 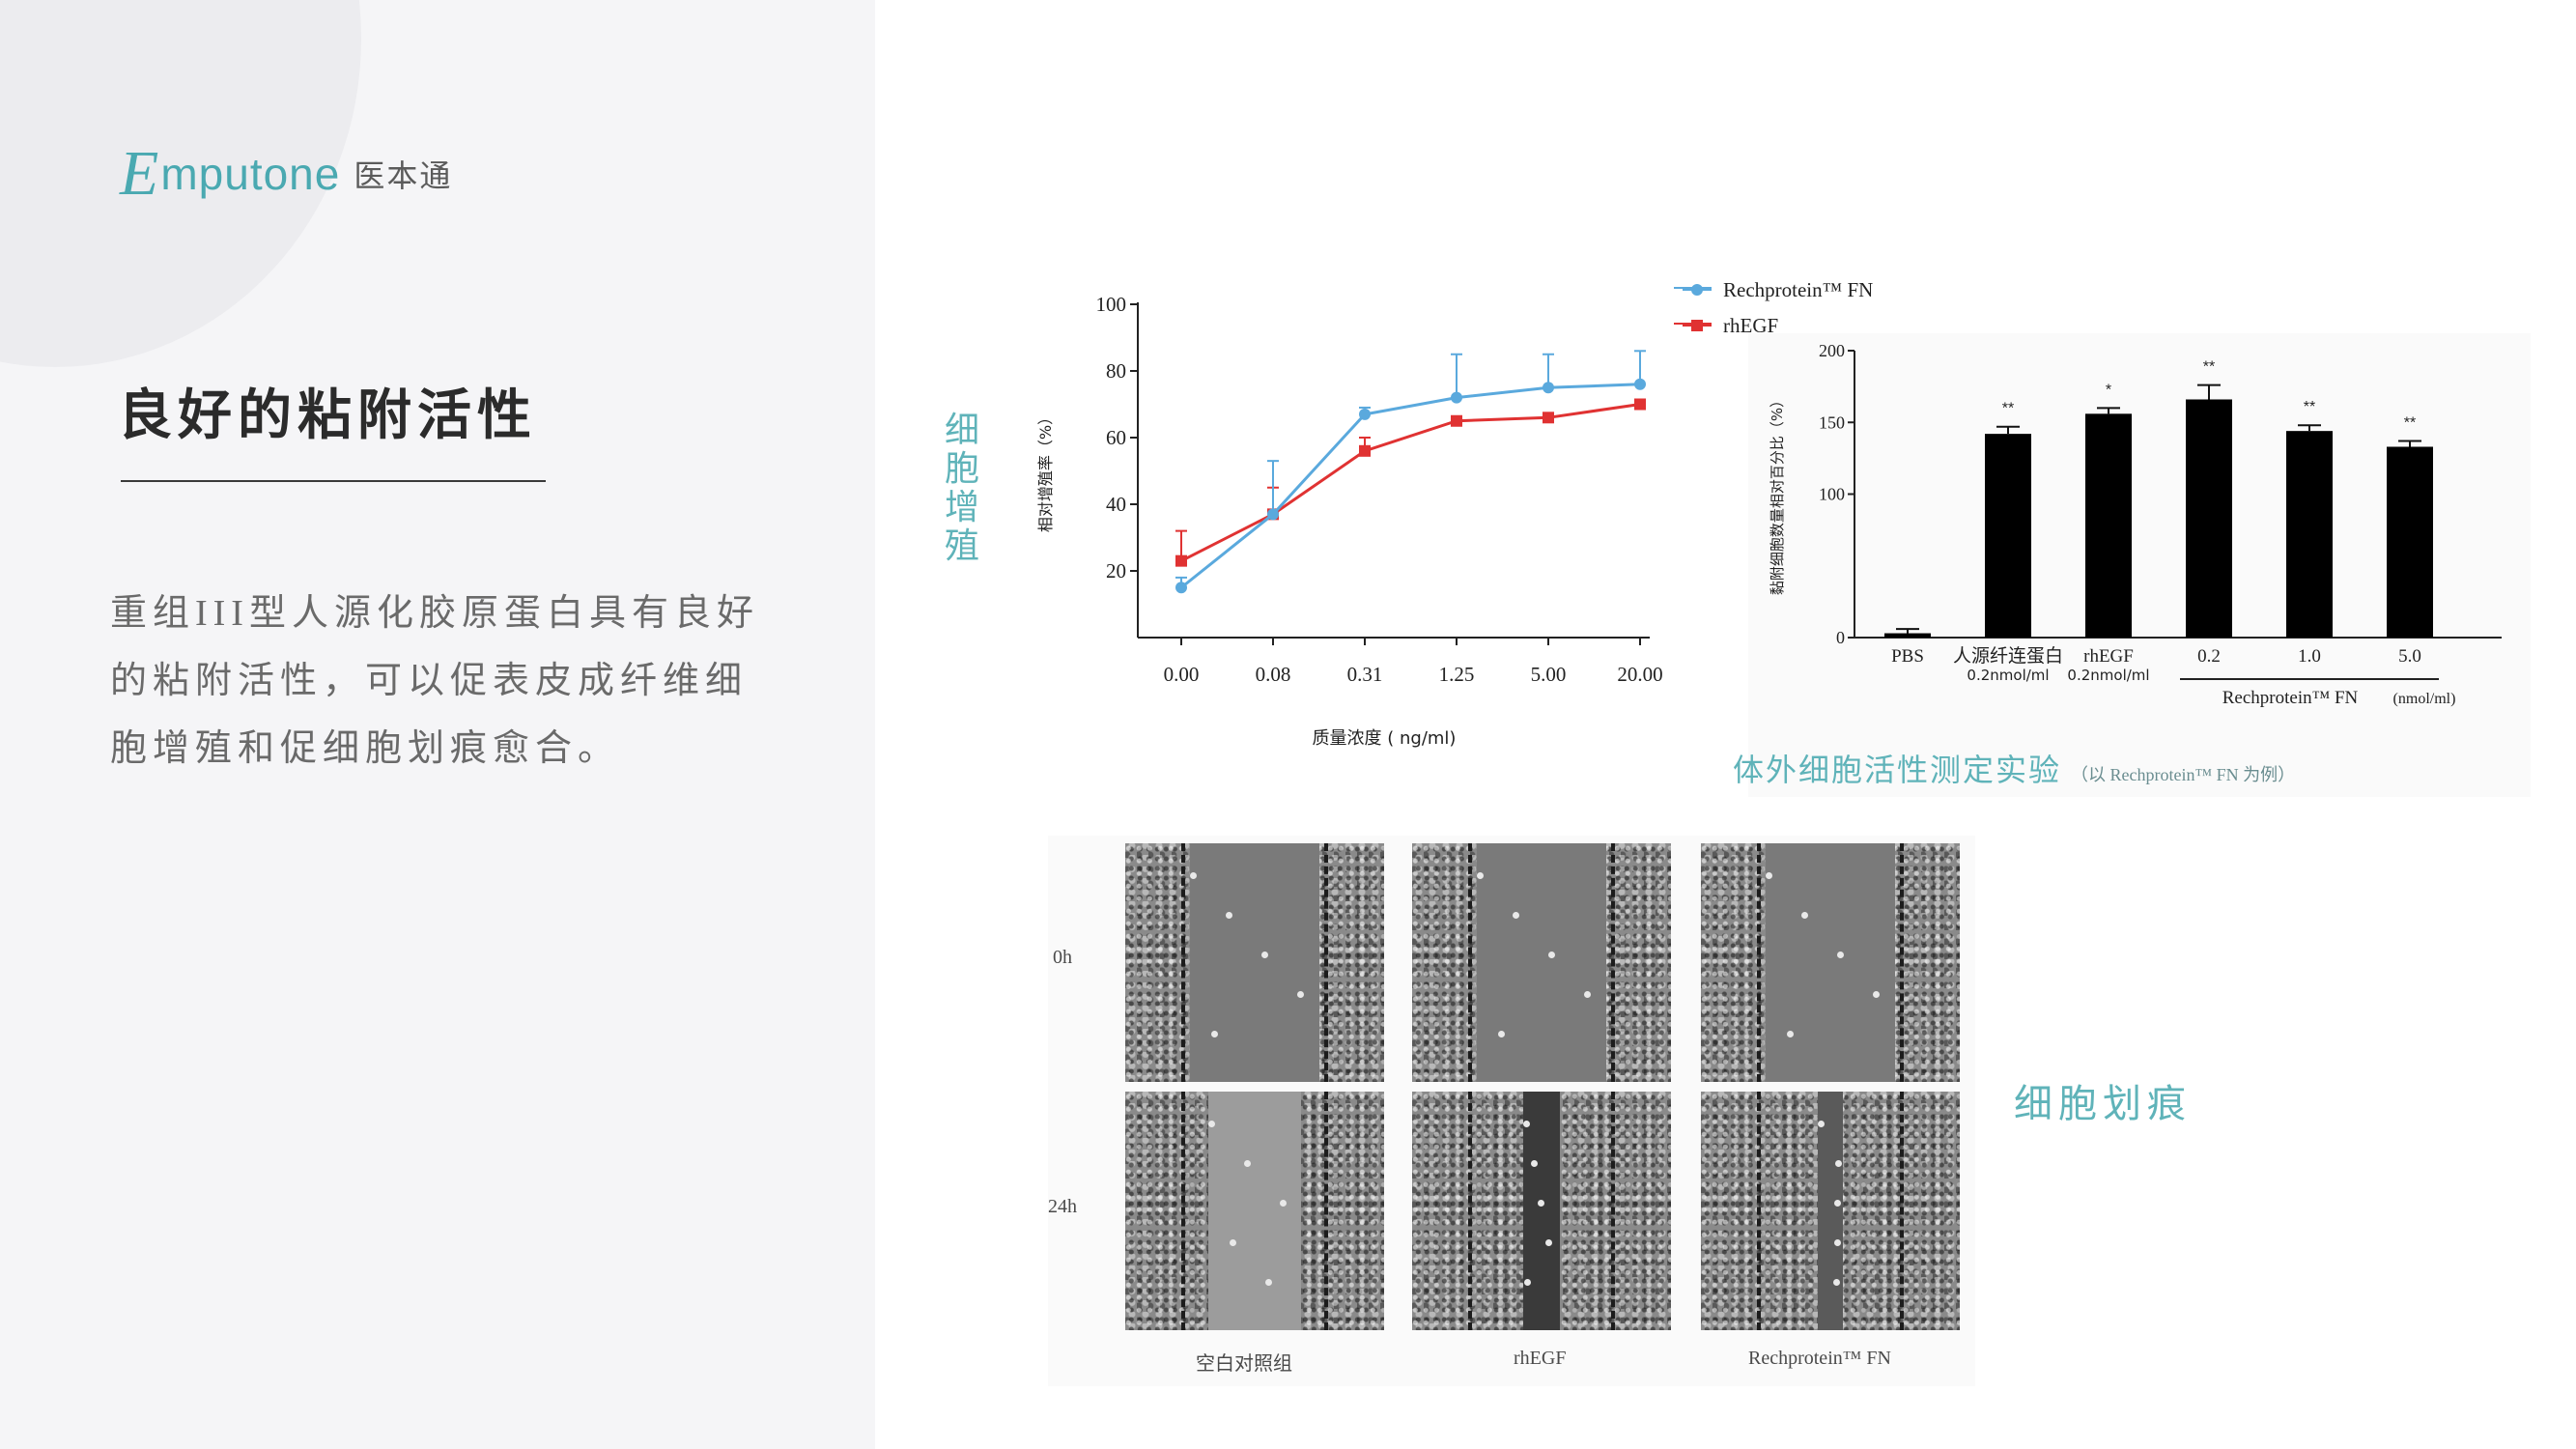 What do you see at coordinates (1410, 486) in the screenshot?
I see `series-line` at bounding box center [1410, 486].